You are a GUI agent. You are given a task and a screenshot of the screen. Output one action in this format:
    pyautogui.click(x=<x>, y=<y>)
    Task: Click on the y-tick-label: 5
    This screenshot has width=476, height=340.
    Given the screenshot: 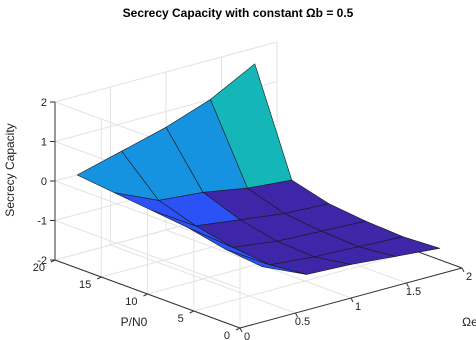 What is the action you would take?
    pyautogui.click(x=181, y=319)
    